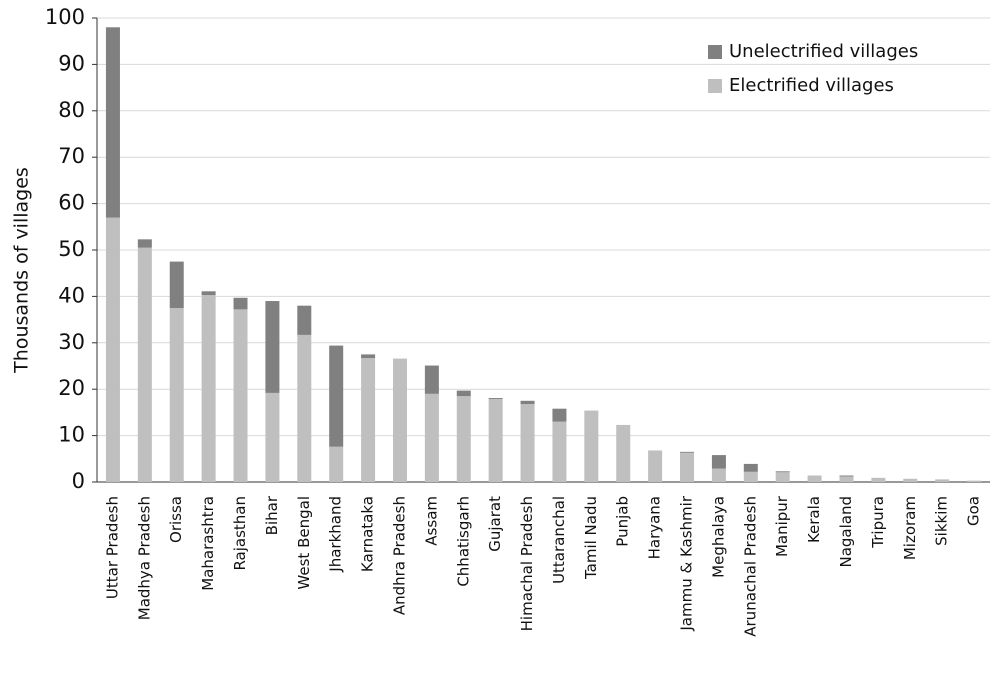 The width and height of the screenshot is (992, 676). What do you see at coordinates (718, 537) in the screenshot?
I see `x-tick-label: Meghalaya` at bounding box center [718, 537].